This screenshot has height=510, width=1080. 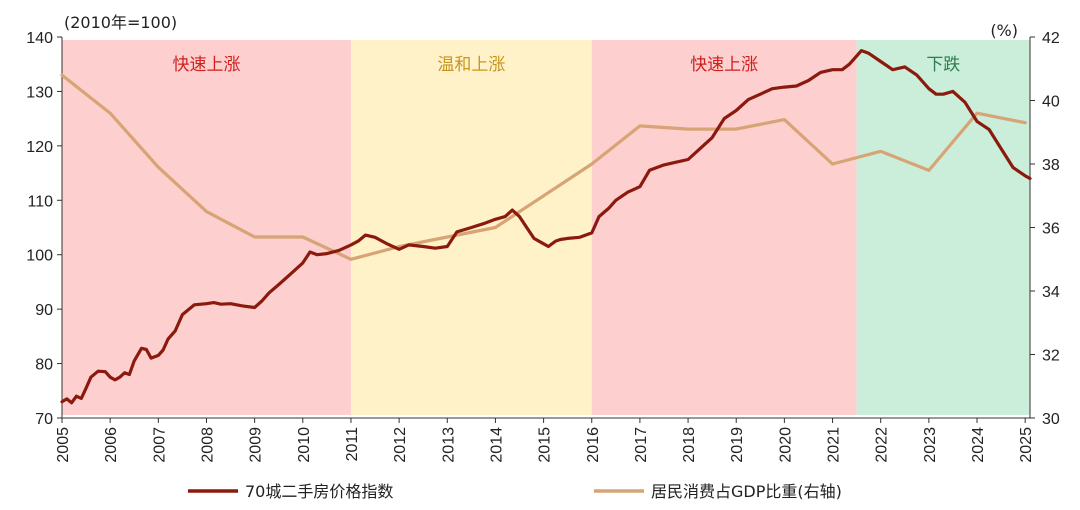 I want to click on right-tick-label-40: 40, so click(x=1051, y=102).